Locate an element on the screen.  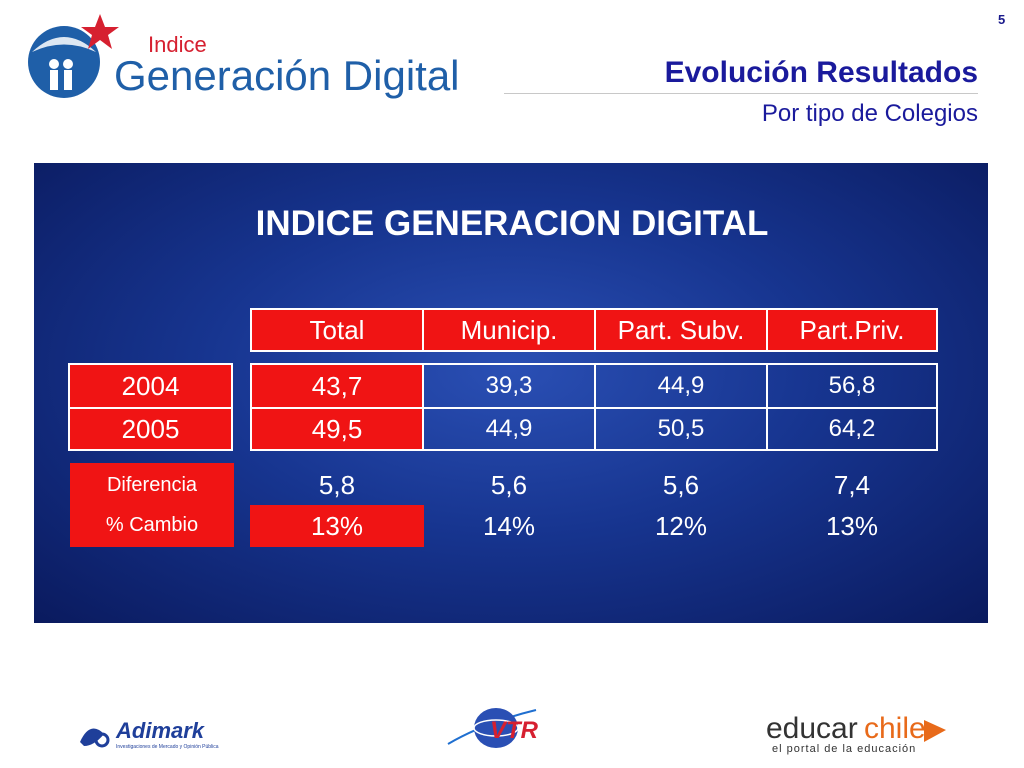
diferencia-total: 5,8 is located at coordinates (337, 484).